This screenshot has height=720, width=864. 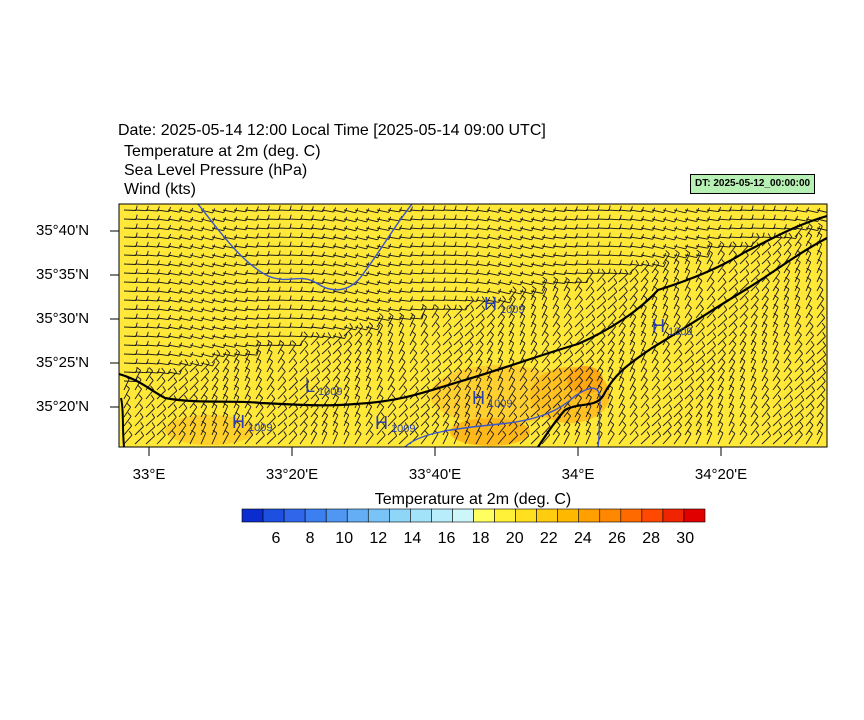 I want to click on lon-label: 33°20'E, so click(x=292, y=474).